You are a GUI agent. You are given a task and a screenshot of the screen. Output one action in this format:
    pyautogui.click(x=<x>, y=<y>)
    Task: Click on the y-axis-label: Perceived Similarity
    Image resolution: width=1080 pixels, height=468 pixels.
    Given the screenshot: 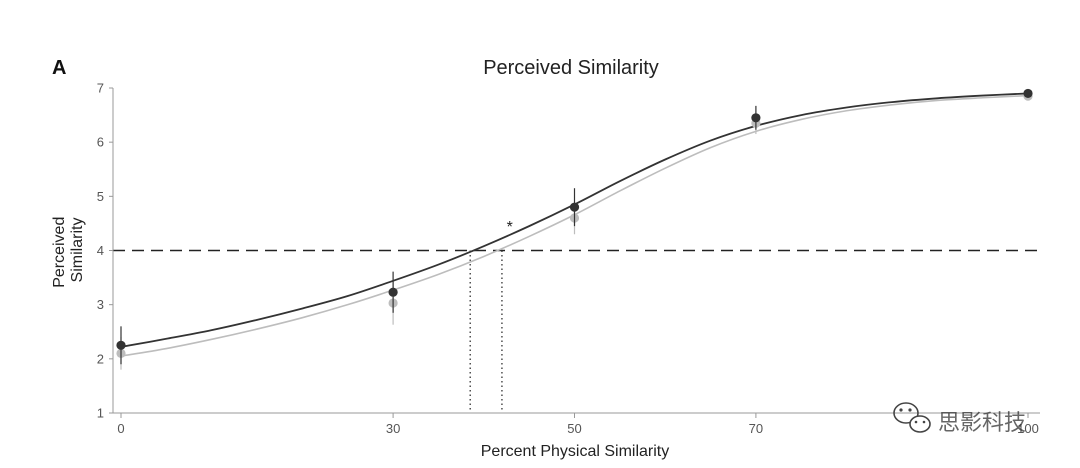 What is the action you would take?
    pyautogui.click(x=68, y=250)
    